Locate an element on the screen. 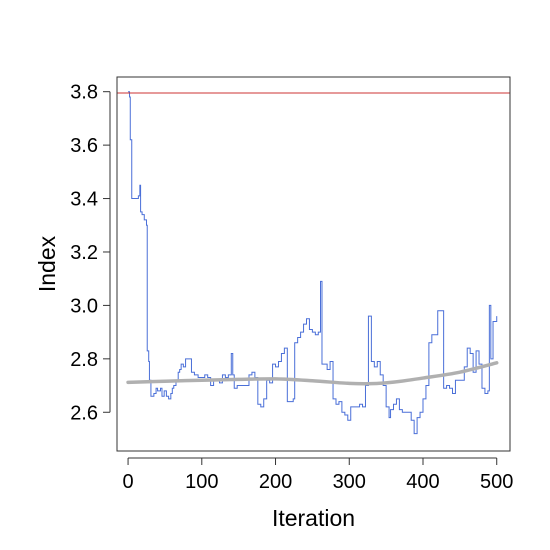 The image size is (550, 550). y-tick-label: 3.2 is located at coordinates (84, 253).